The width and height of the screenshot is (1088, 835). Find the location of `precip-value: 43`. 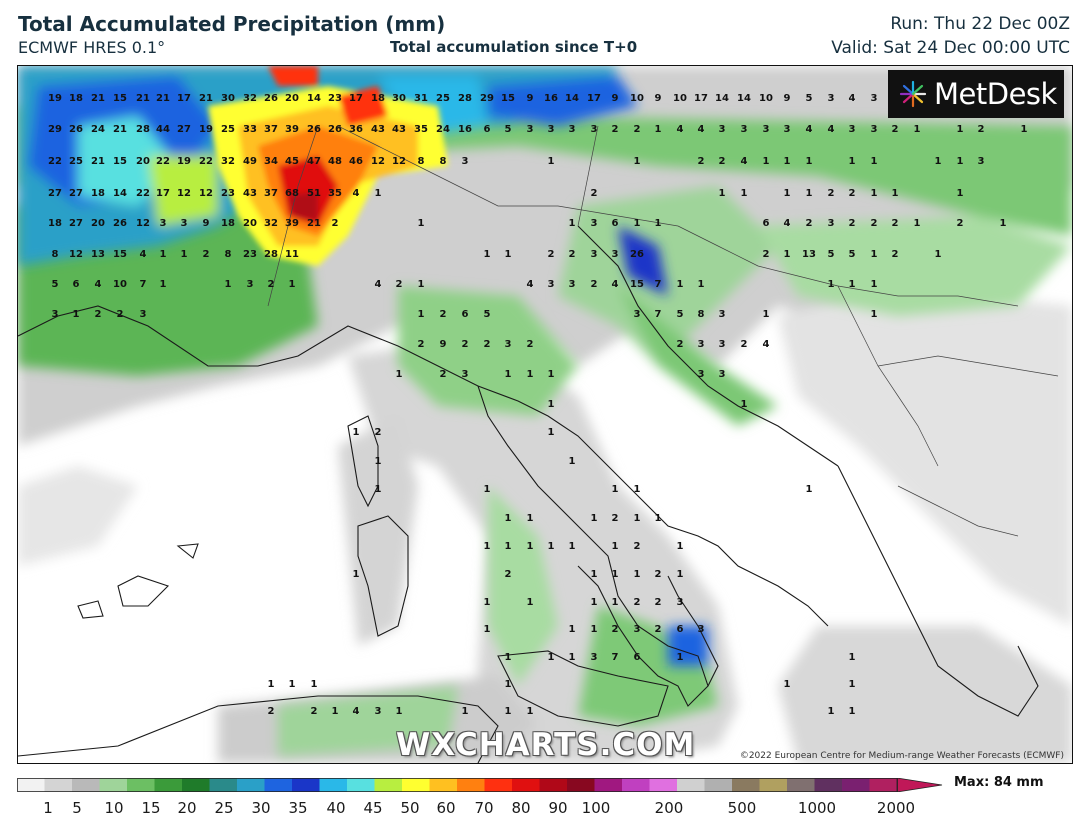

precip-value: 43 is located at coordinates (399, 129).